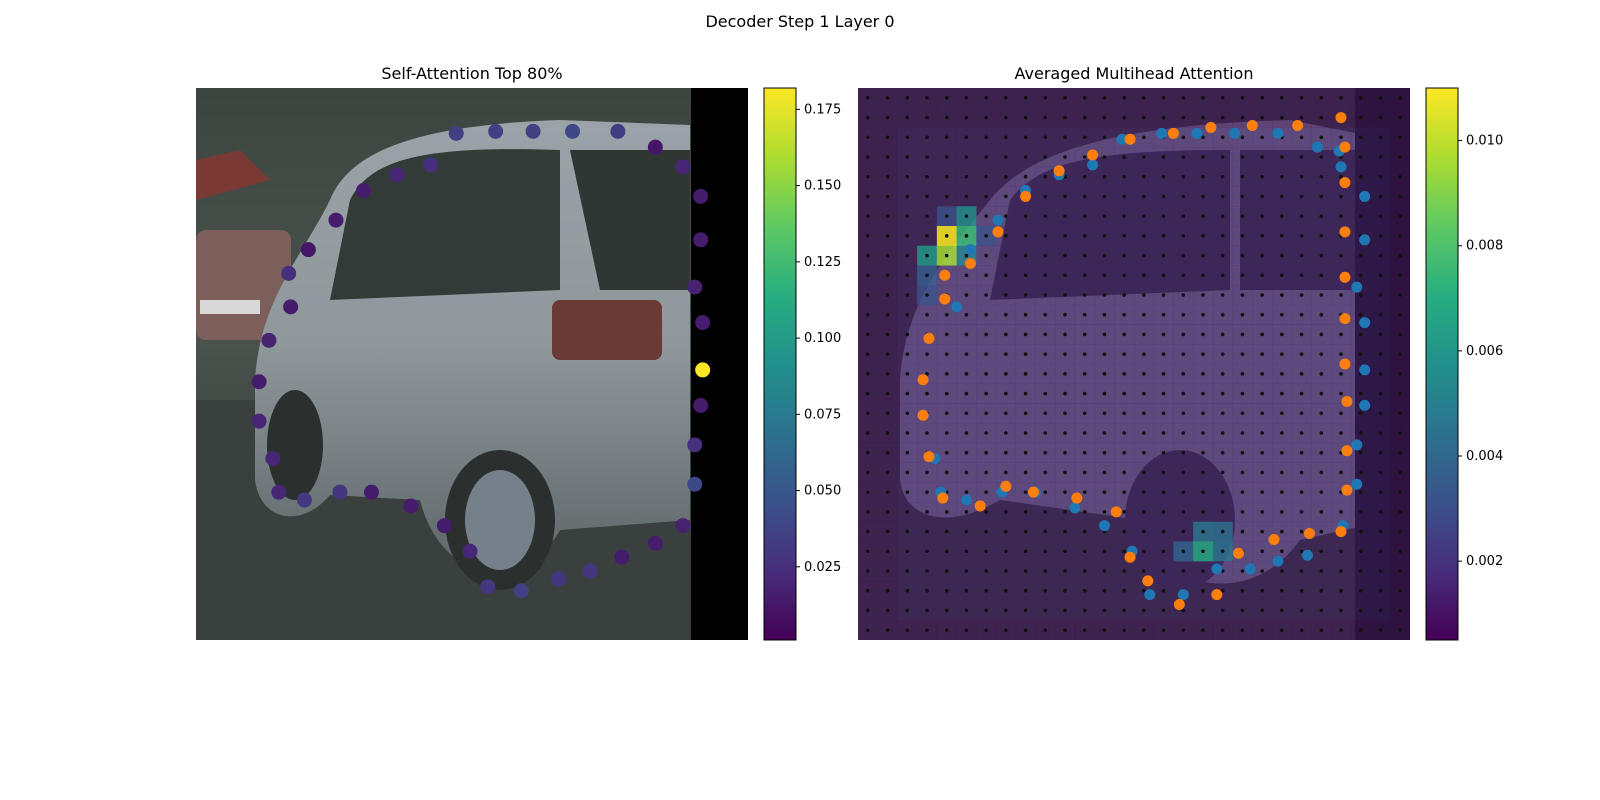 The image size is (1600, 800). I want to click on colorbar-tick-label: 0.125, so click(822, 262).